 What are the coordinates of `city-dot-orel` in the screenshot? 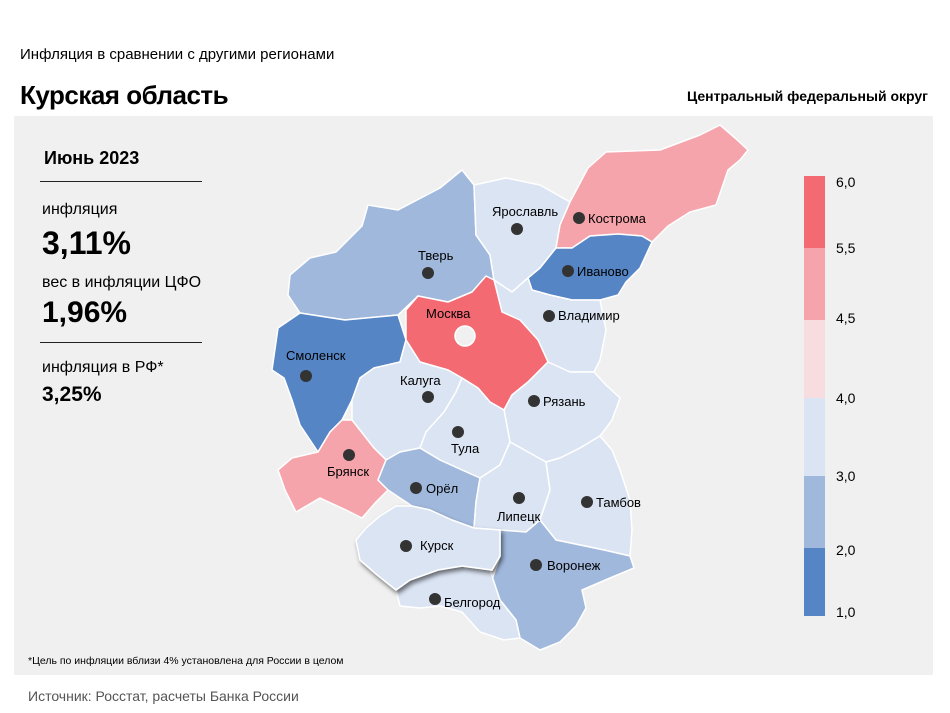 It's located at (416, 488).